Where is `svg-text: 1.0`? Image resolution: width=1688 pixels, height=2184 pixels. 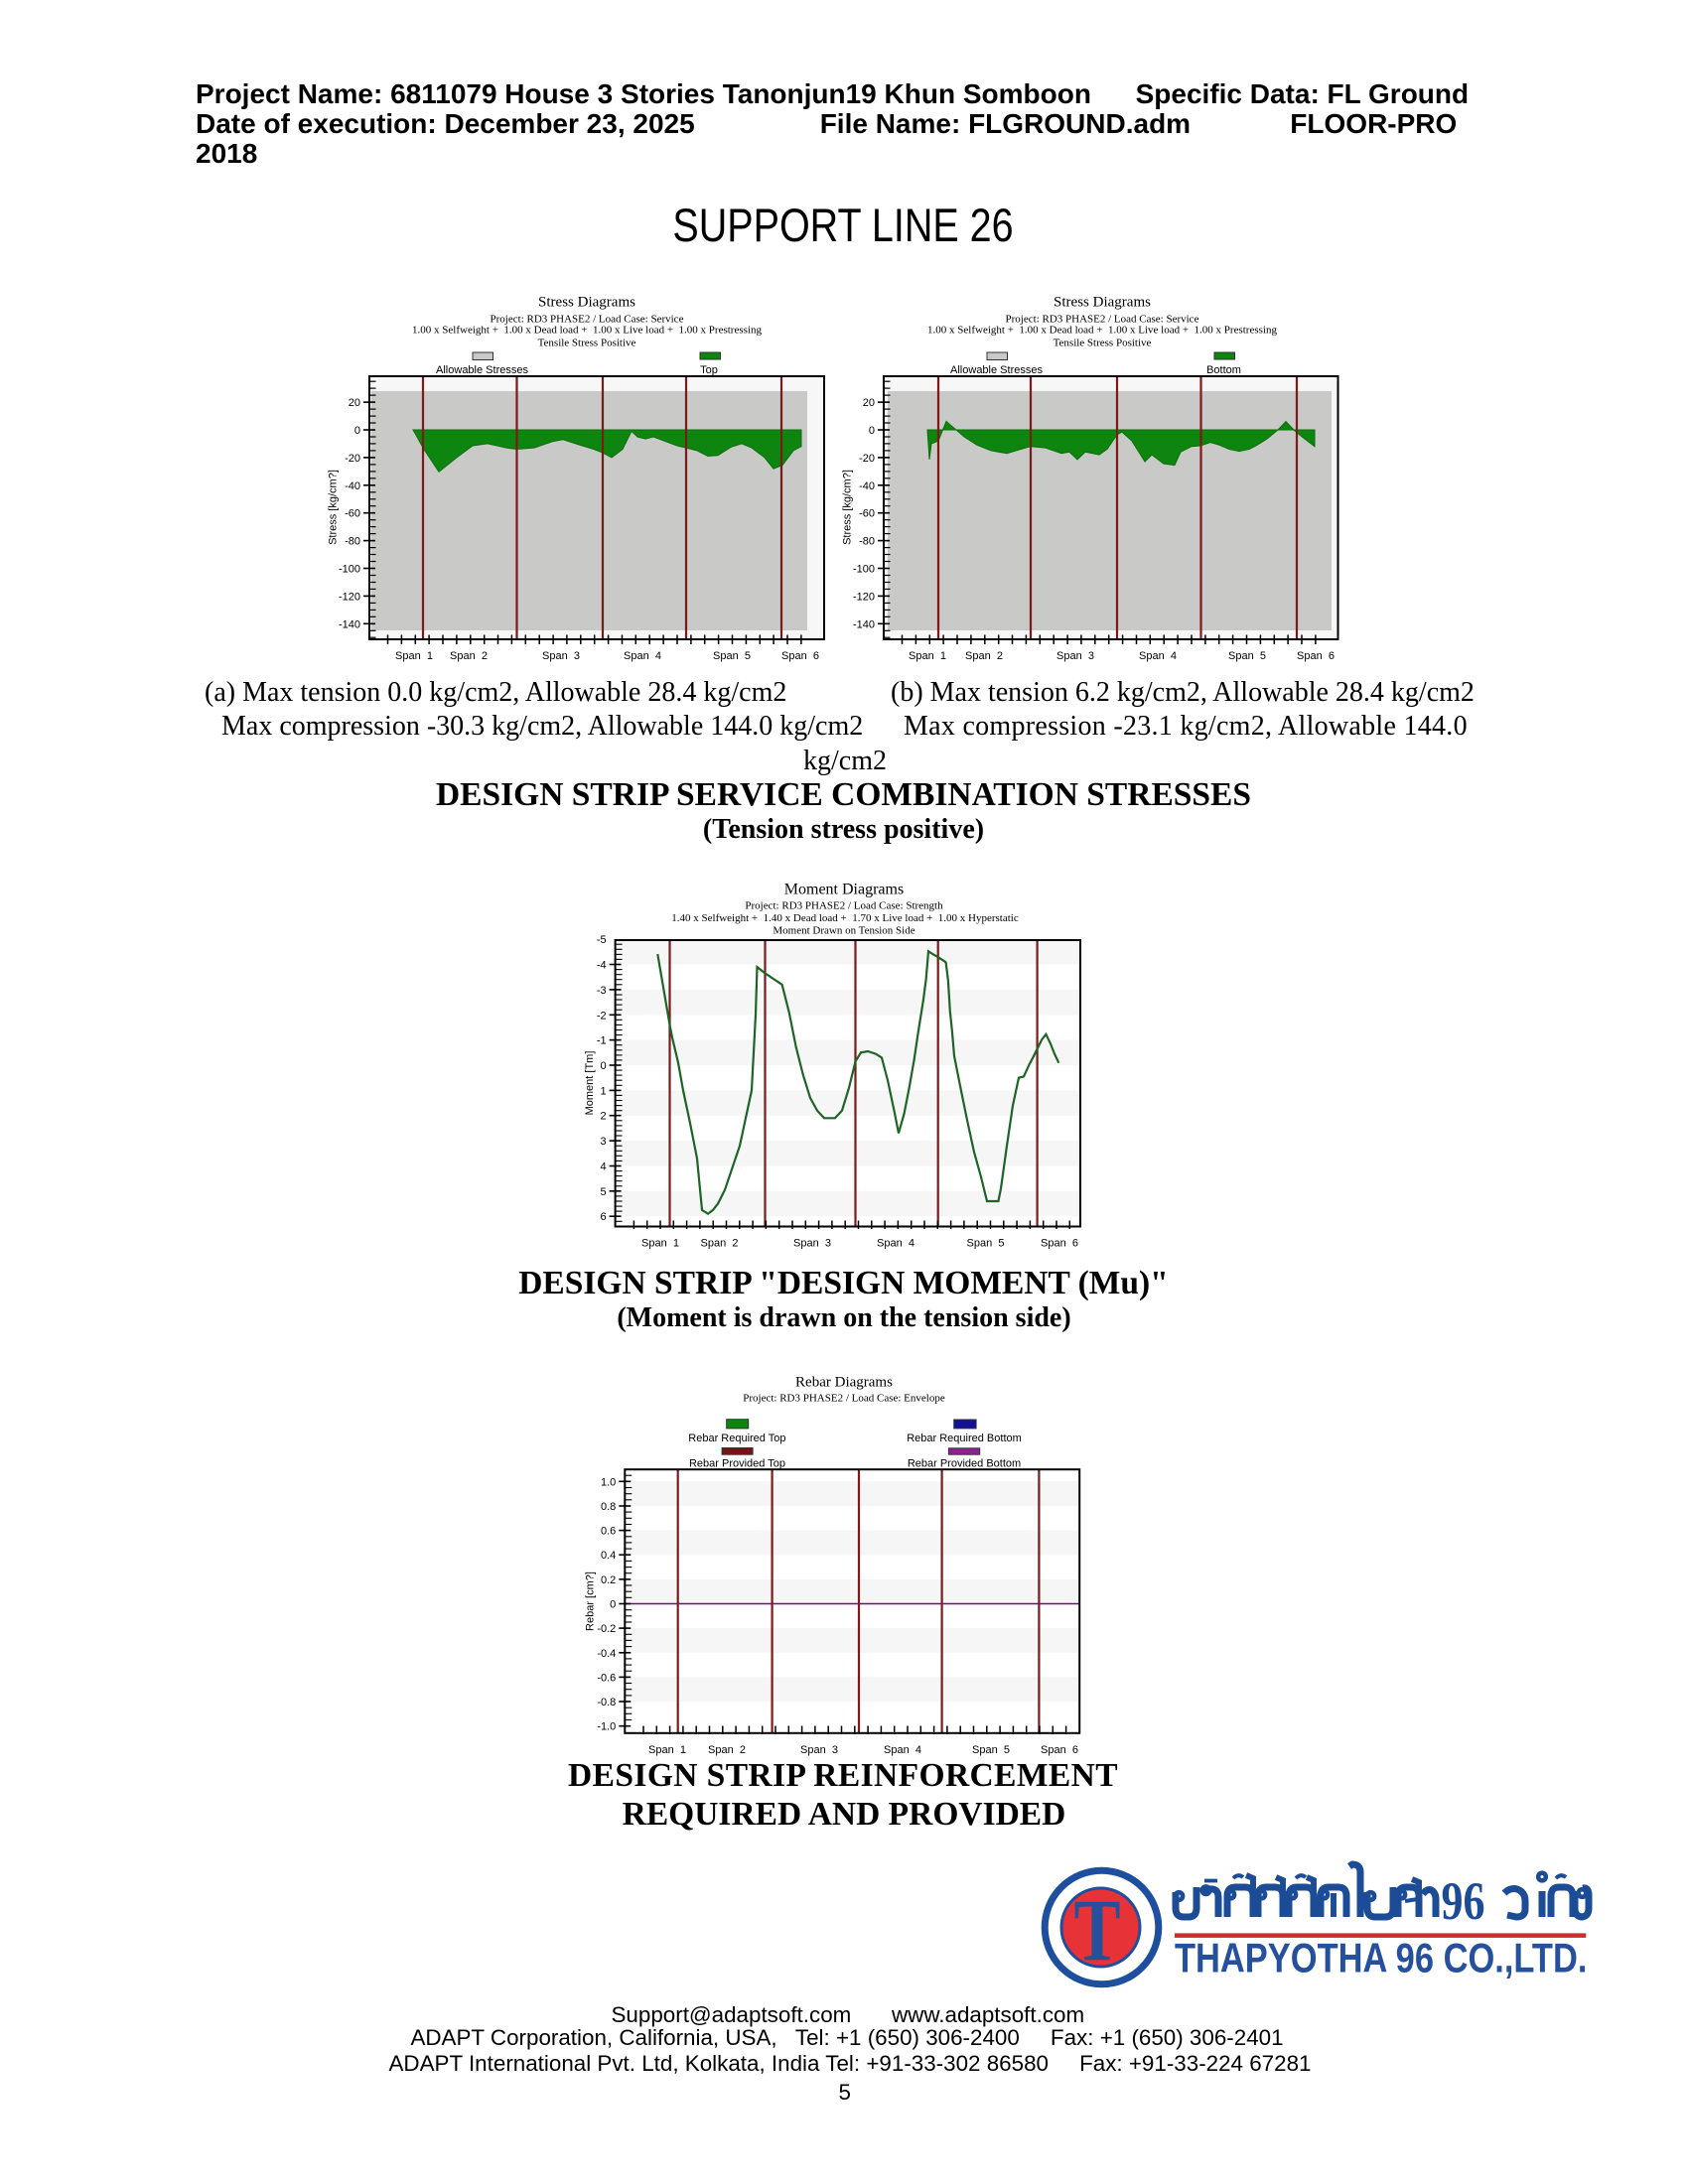 svg-text: 1.0 is located at coordinates (608, 1482).